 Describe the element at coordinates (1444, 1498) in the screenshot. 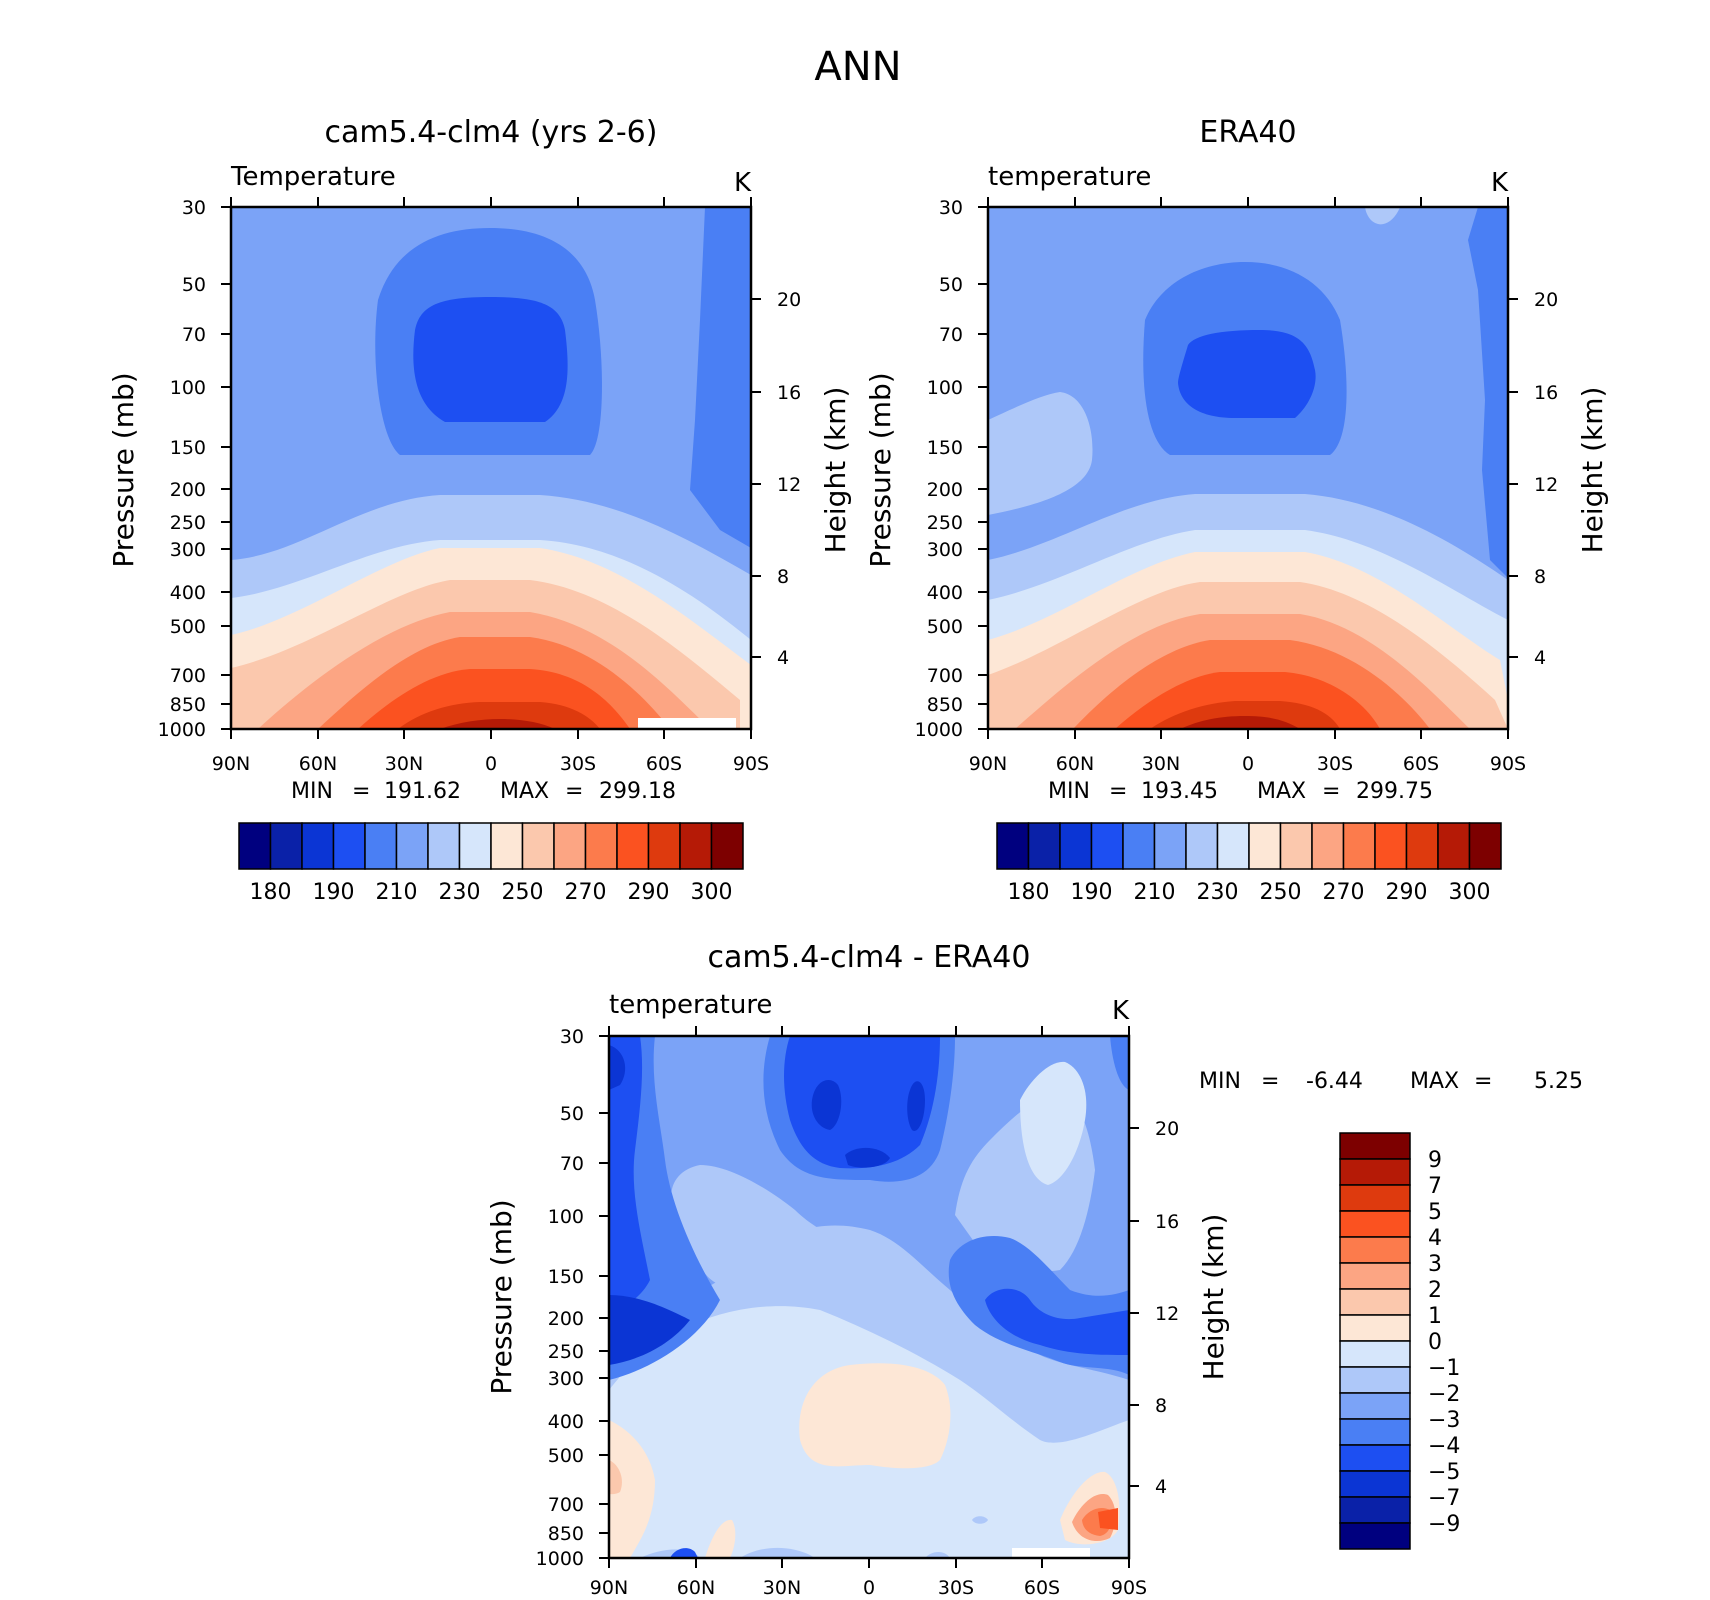

I see `colorbar-label: −7` at that location.